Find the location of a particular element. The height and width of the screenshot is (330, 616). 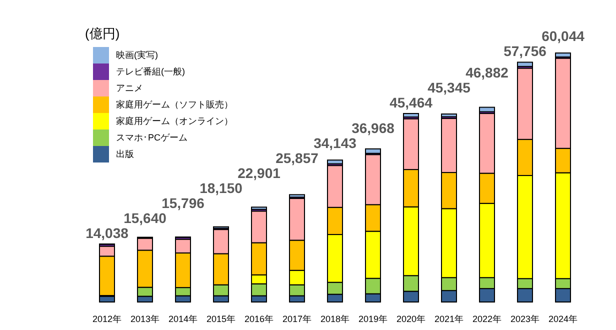

x-tick-label: 2018年 is located at coordinates (335, 319).